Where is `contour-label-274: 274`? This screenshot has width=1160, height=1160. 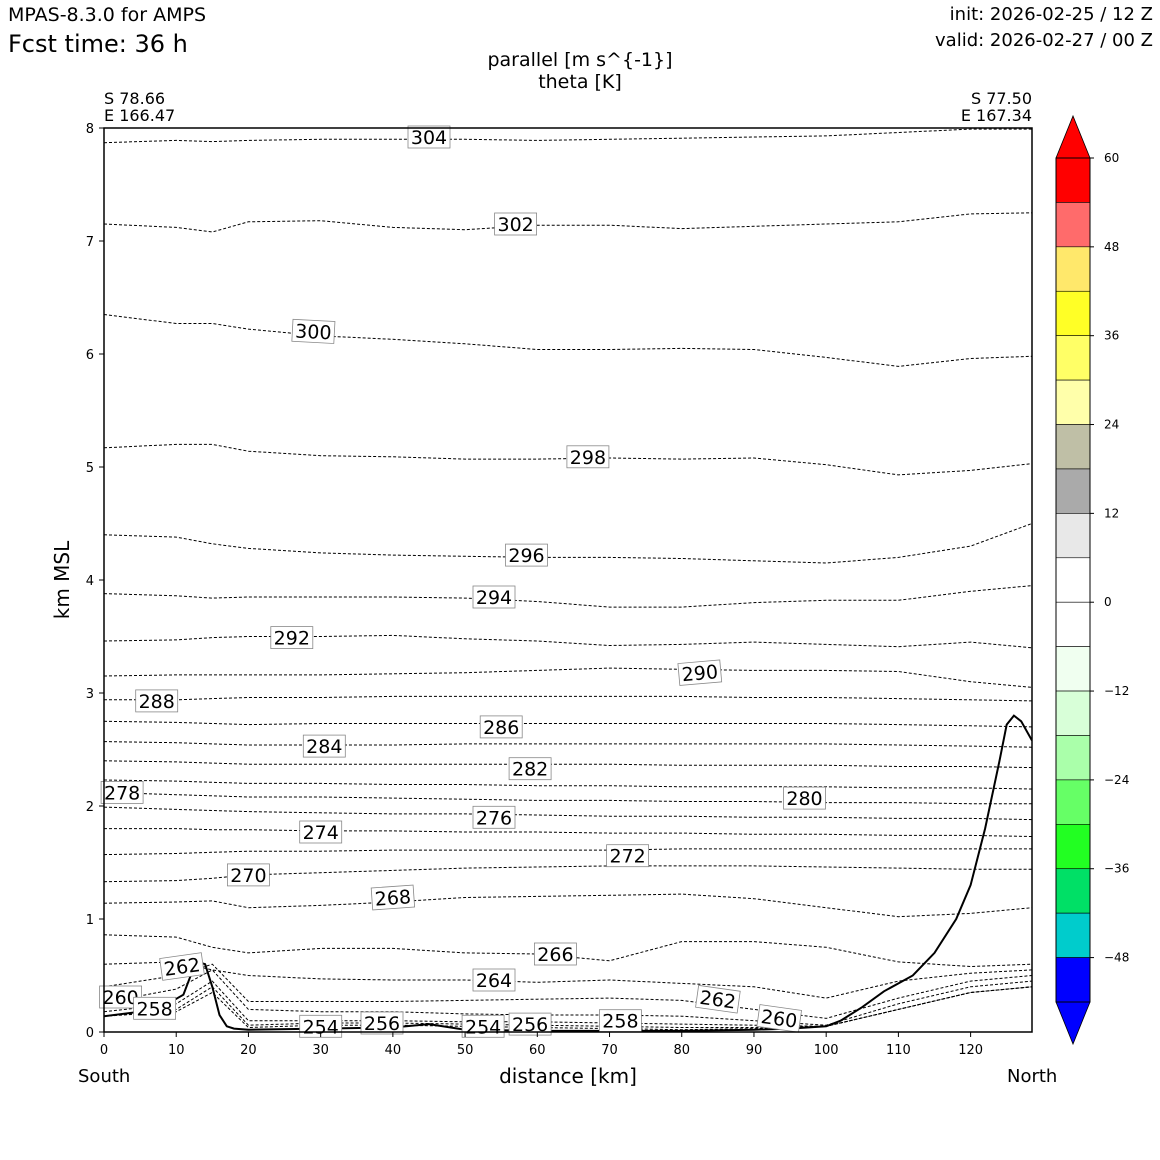 contour-label-274: 274 is located at coordinates (321, 832).